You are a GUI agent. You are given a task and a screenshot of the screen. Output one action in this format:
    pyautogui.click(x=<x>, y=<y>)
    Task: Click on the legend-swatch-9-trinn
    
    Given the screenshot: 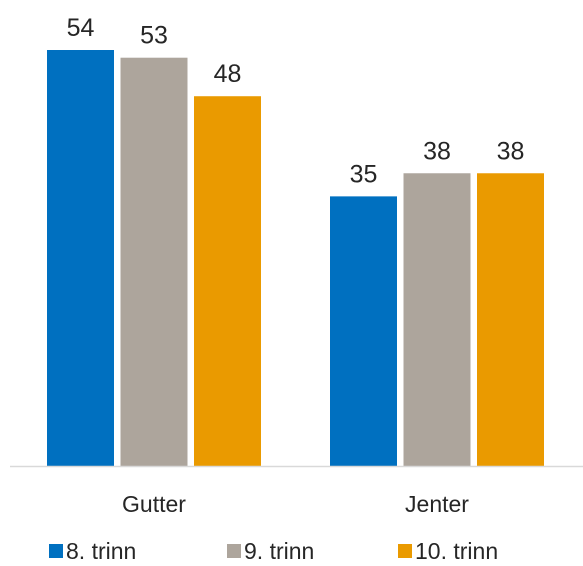 What is the action you would take?
    pyautogui.click(x=234, y=551)
    